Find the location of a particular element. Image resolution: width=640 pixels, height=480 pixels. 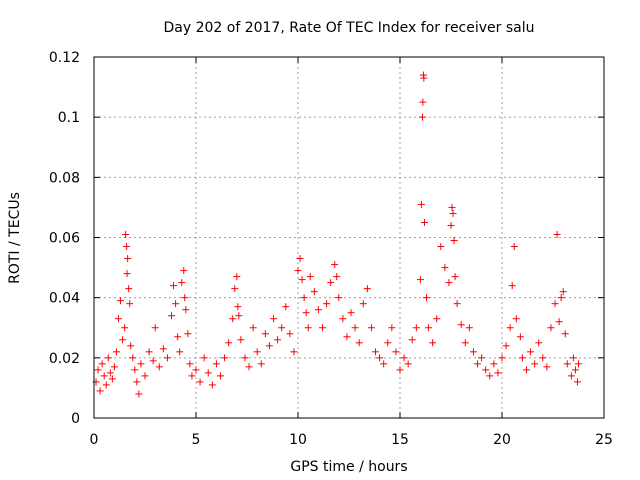

x-tick-label: 15 is located at coordinates (400, 440).